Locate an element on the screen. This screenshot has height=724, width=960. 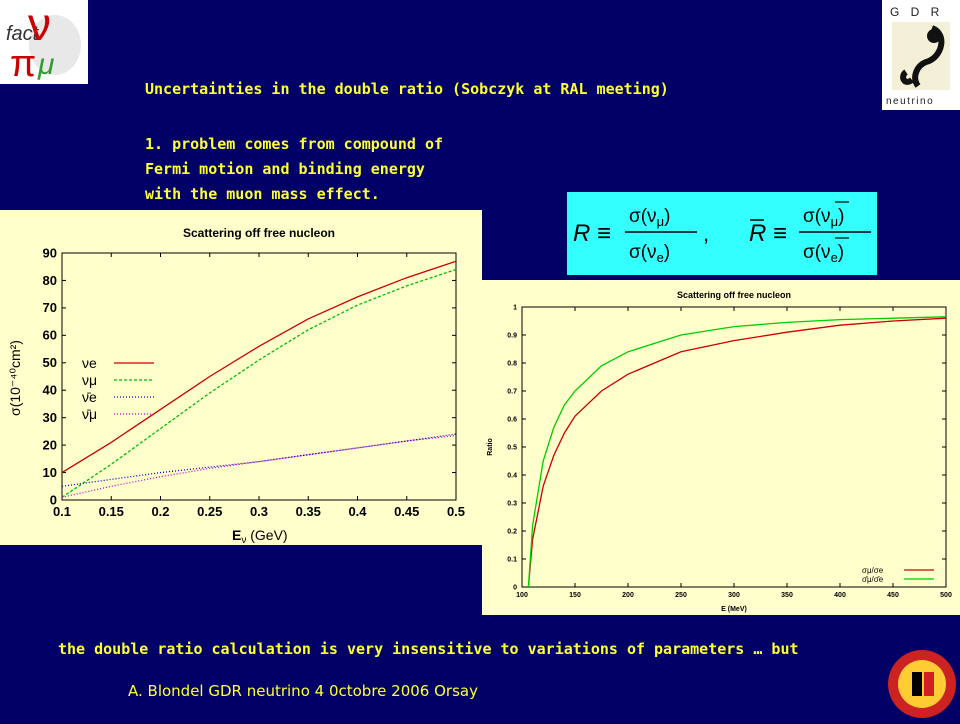
x-tick-label: 0.45 is located at coordinates (406, 511).